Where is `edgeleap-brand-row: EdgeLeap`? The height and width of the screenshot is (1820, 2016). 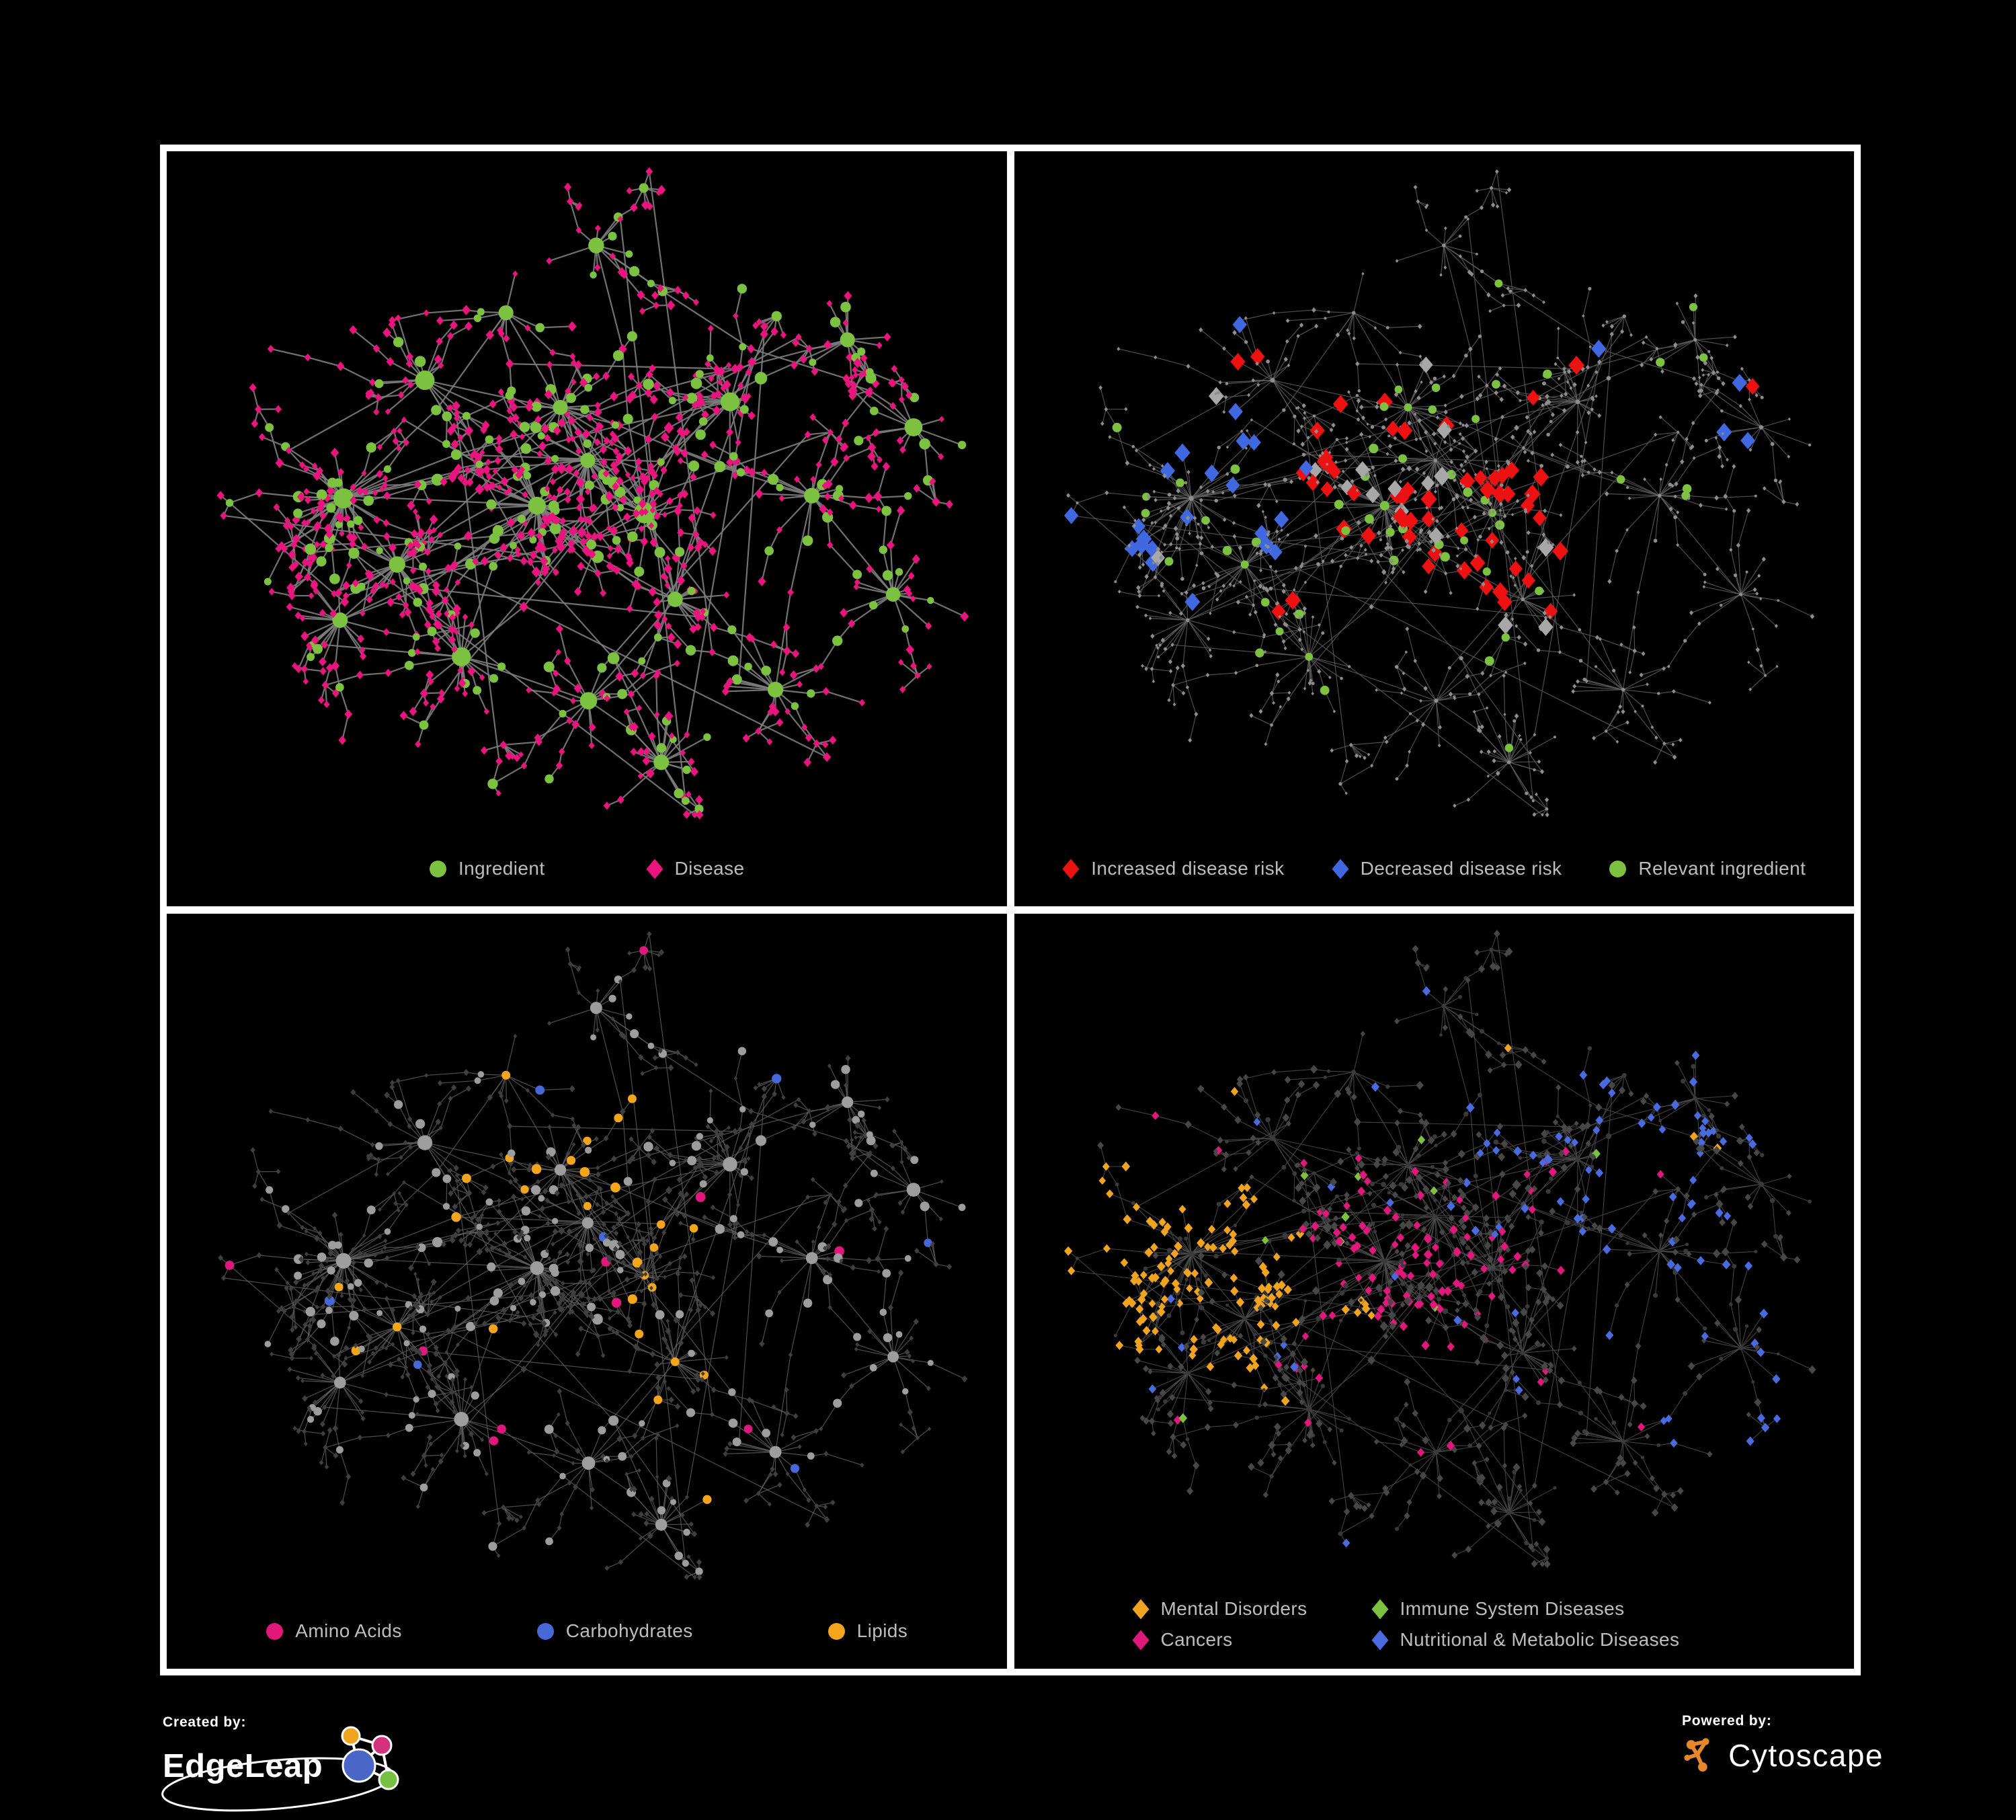 edgeleap-brand-row: EdgeLeap is located at coordinates (290, 1762).